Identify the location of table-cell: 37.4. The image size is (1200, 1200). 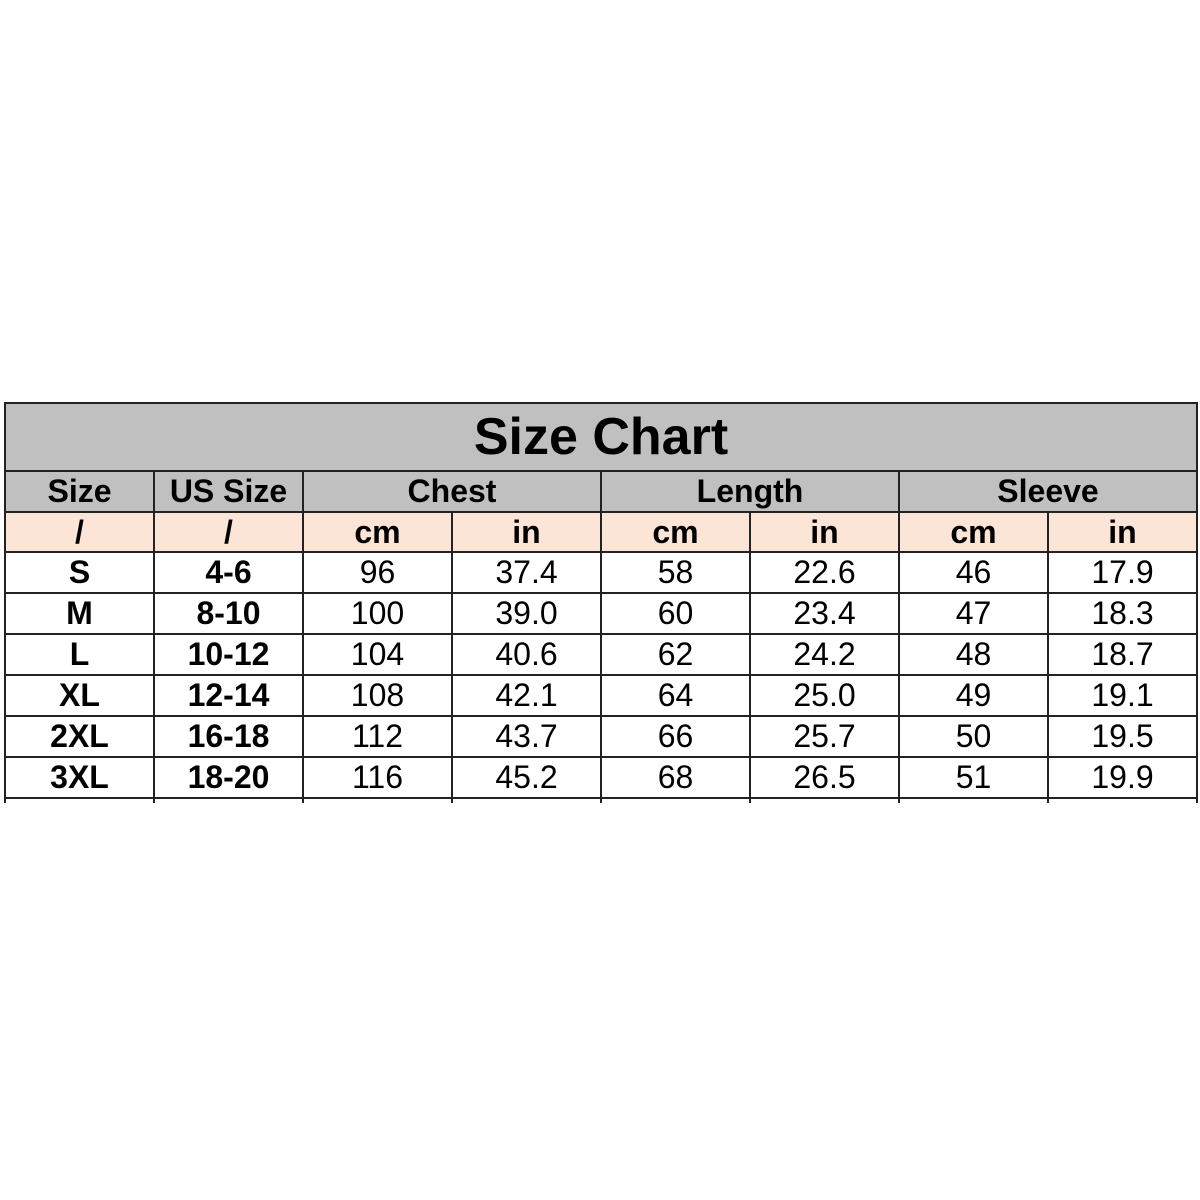
(526, 572).